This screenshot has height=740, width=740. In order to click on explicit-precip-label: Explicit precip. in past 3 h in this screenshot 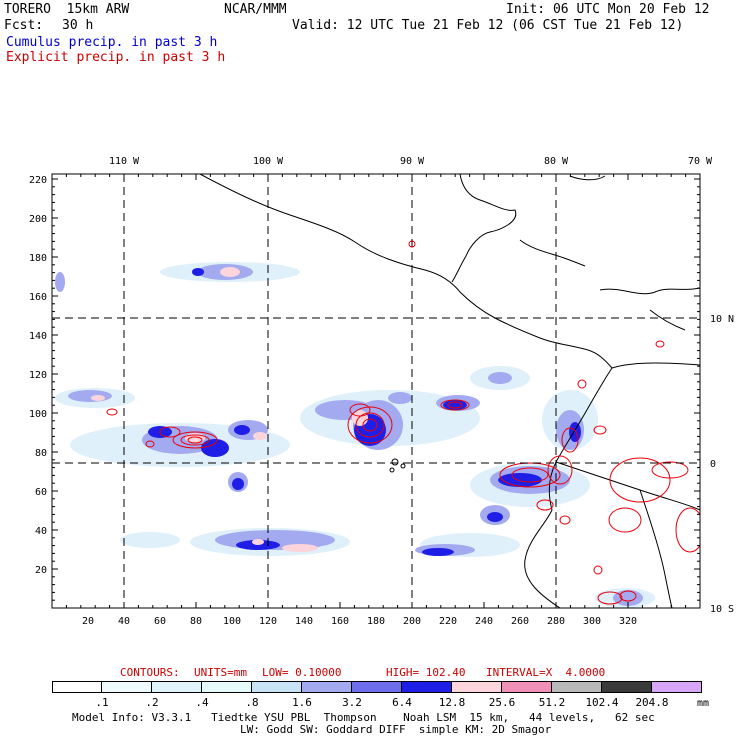, I will do `click(116, 57)`.